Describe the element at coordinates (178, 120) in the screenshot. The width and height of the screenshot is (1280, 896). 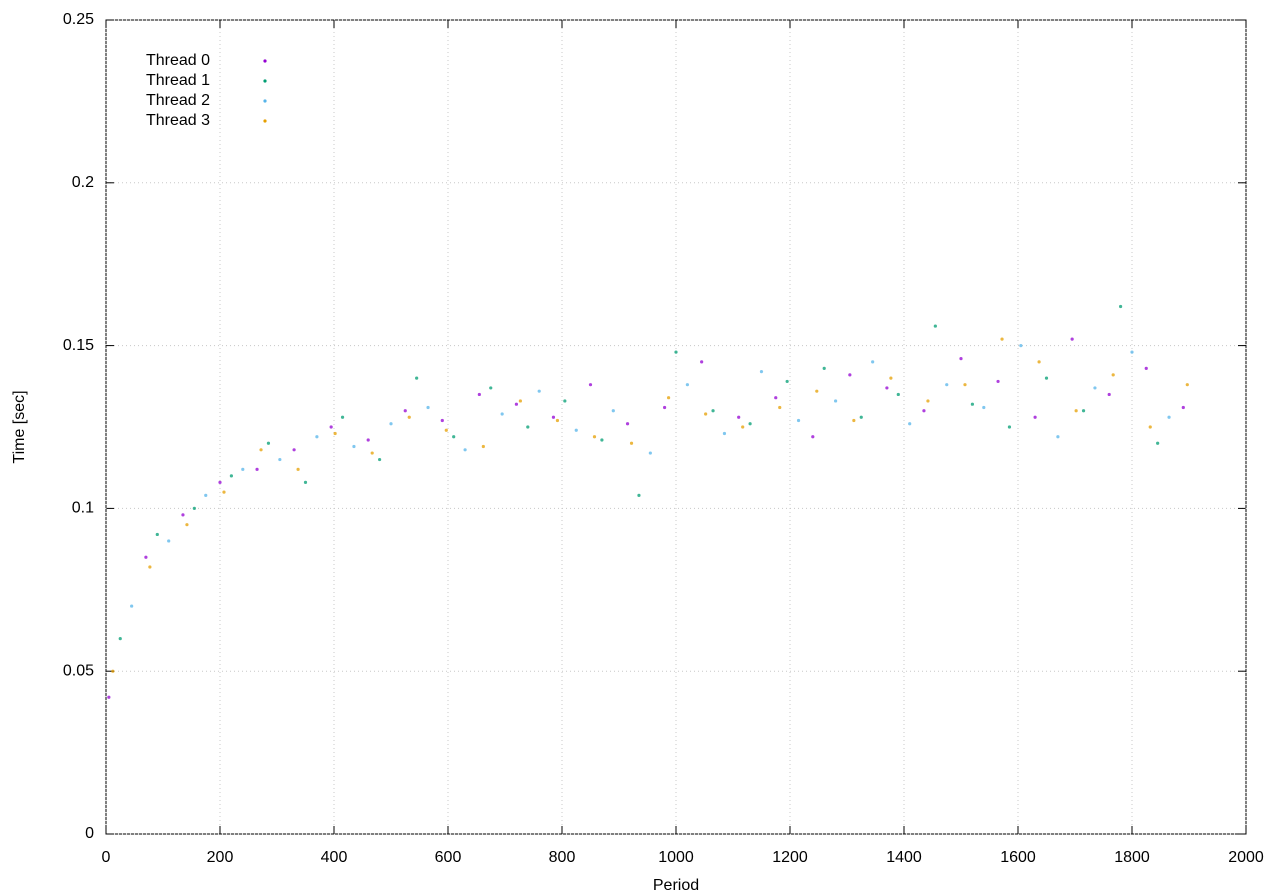
I see `legend-label: Thread 3` at that location.